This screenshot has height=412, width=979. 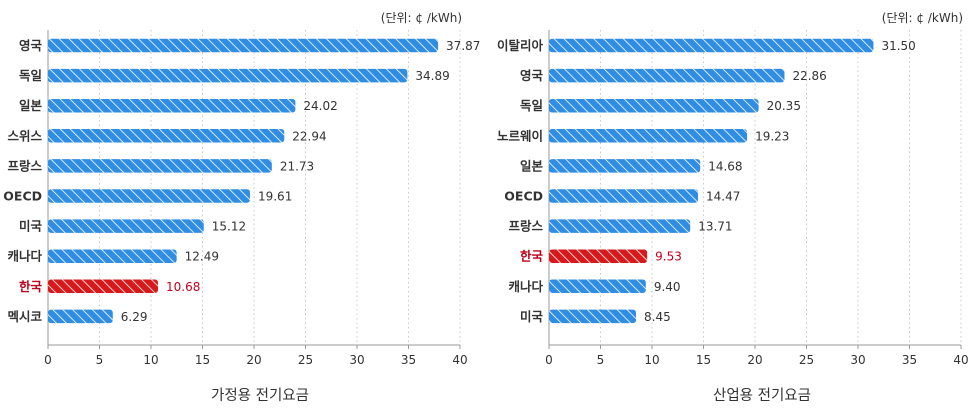 I want to click on chart-title: 산업용 전기요금, so click(x=762, y=395).